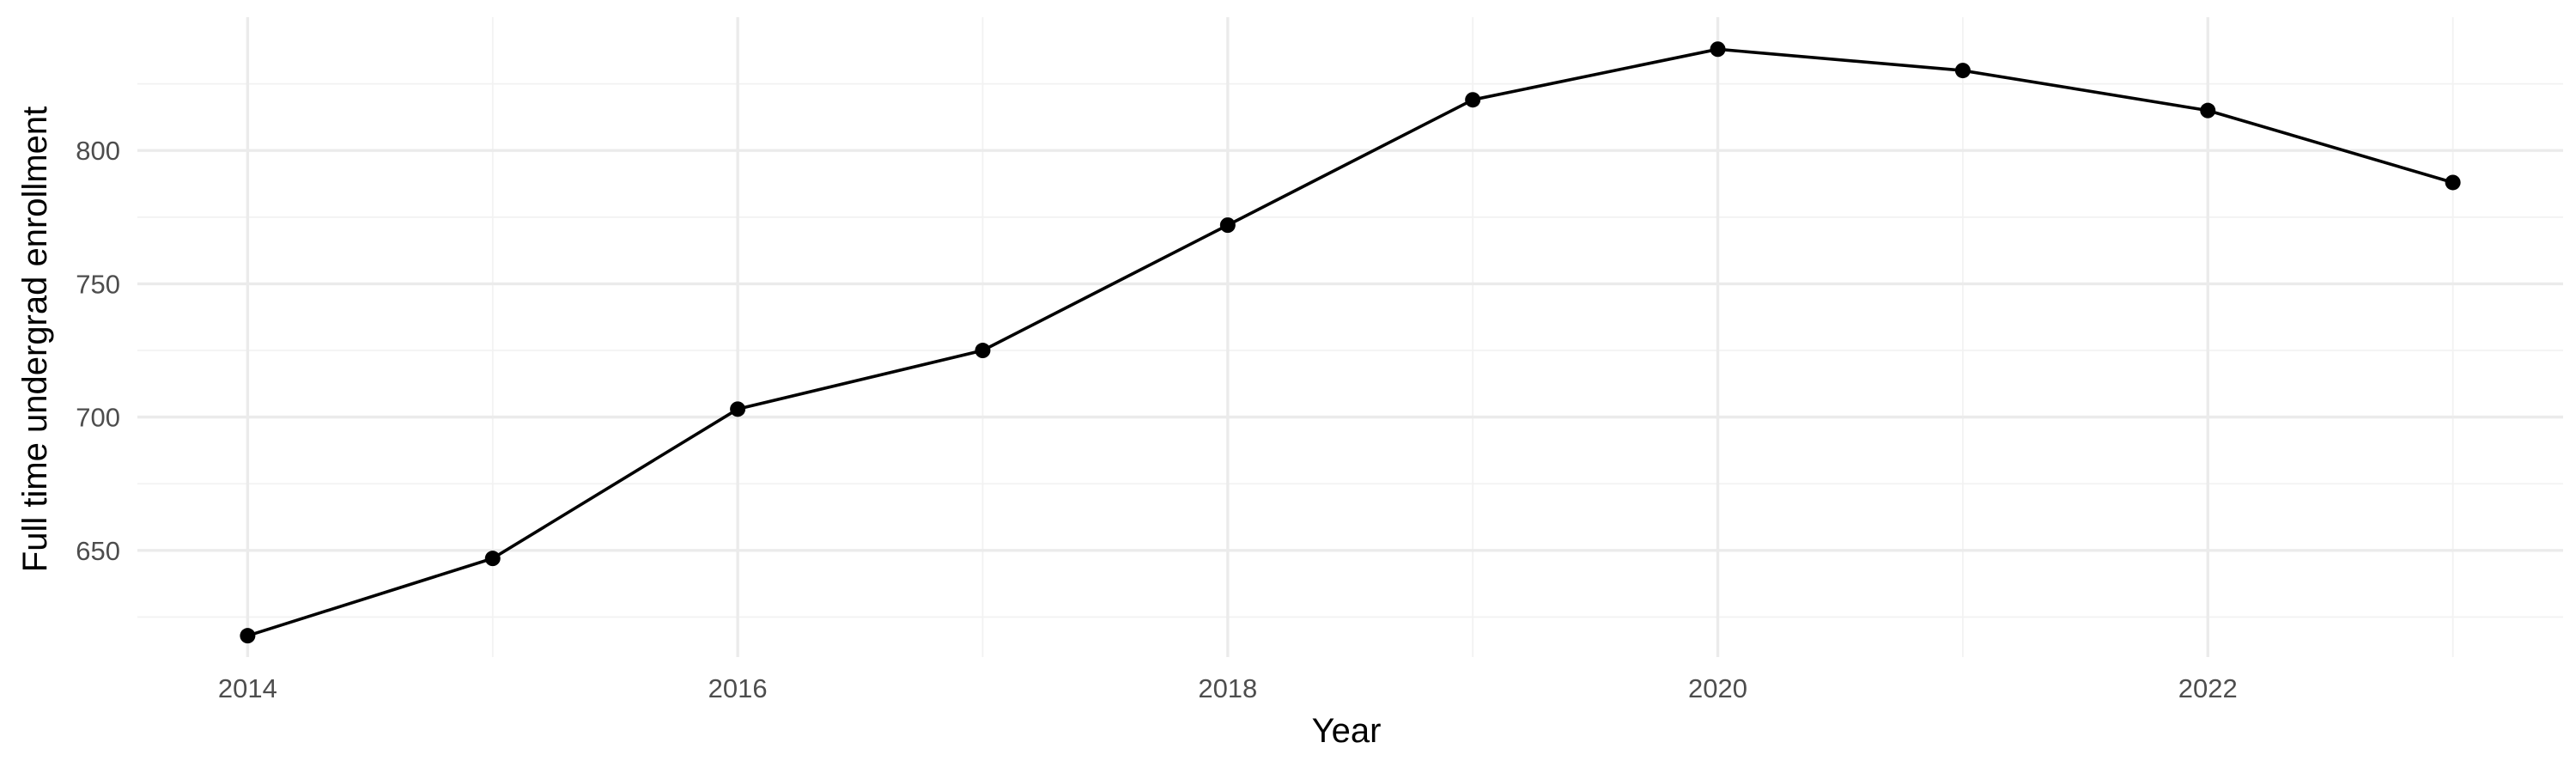 The width and height of the screenshot is (2576, 773). What do you see at coordinates (98, 418) in the screenshot?
I see `y-tick-label: 700` at bounding box center [98, 418].